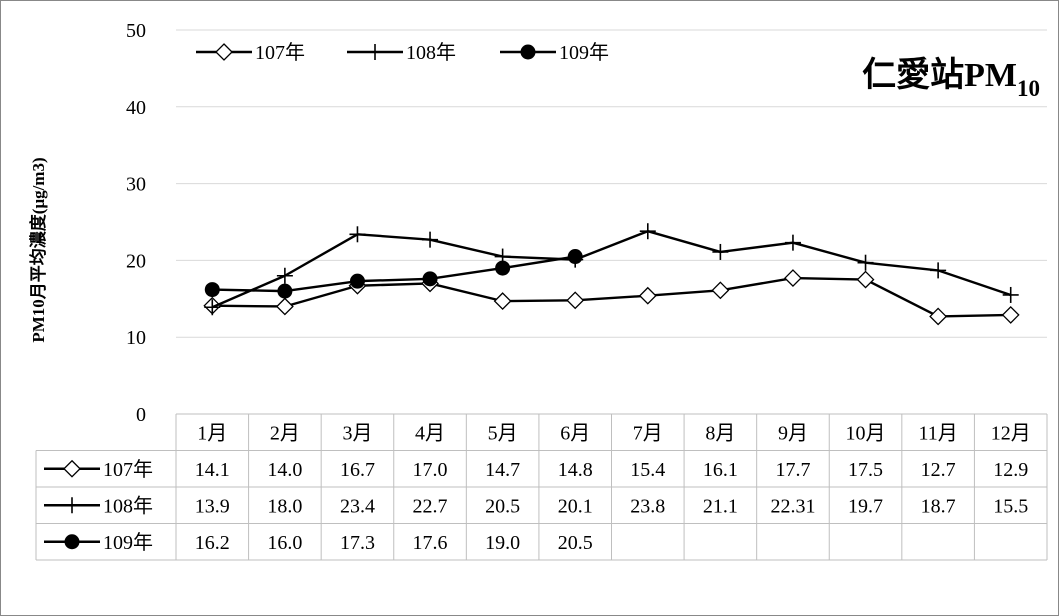 This screenshot has width=1059, height=616. Describe the element at coordinates (430, 506) in the screenshot. I see `data-label: 22.7` at that location.